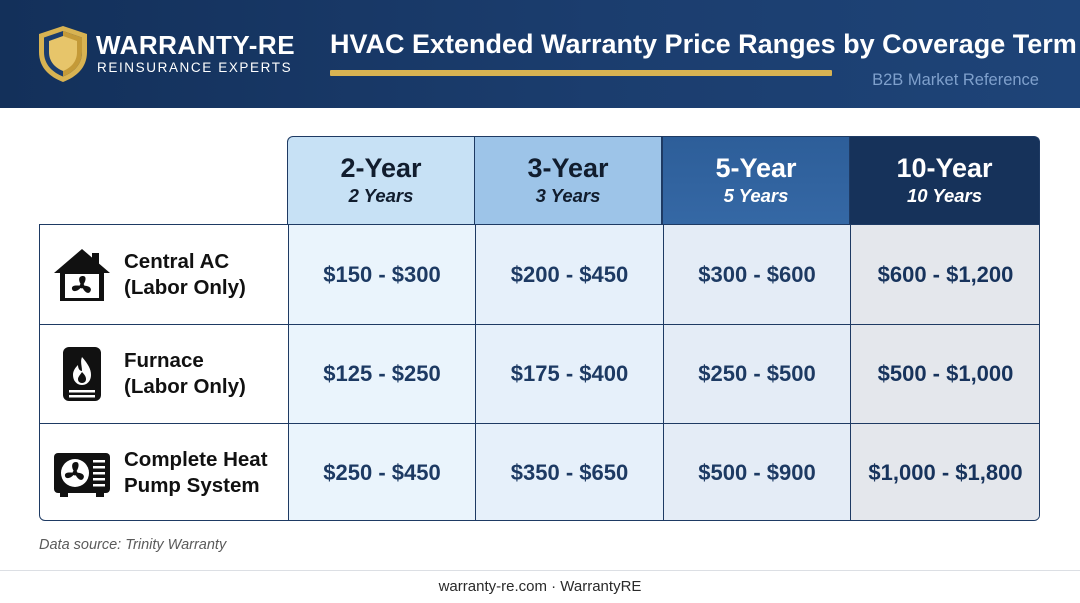 The image size is (1080, 603). I want to click on price-cell: $125 - $250, so click(381, 374).